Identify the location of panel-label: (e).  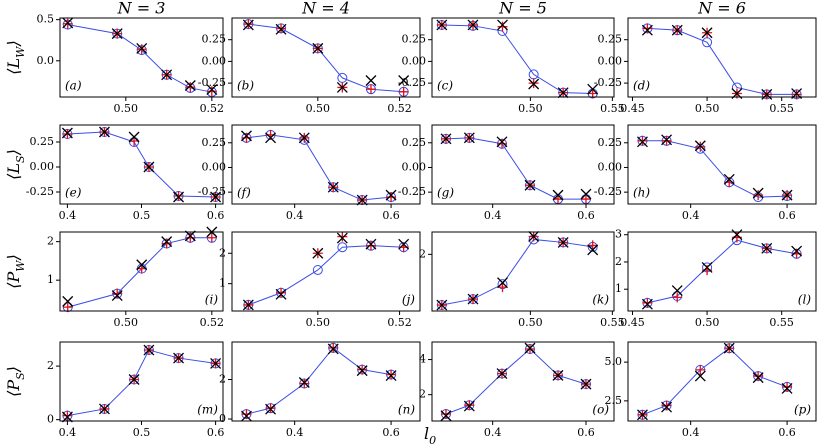
(73, 193).